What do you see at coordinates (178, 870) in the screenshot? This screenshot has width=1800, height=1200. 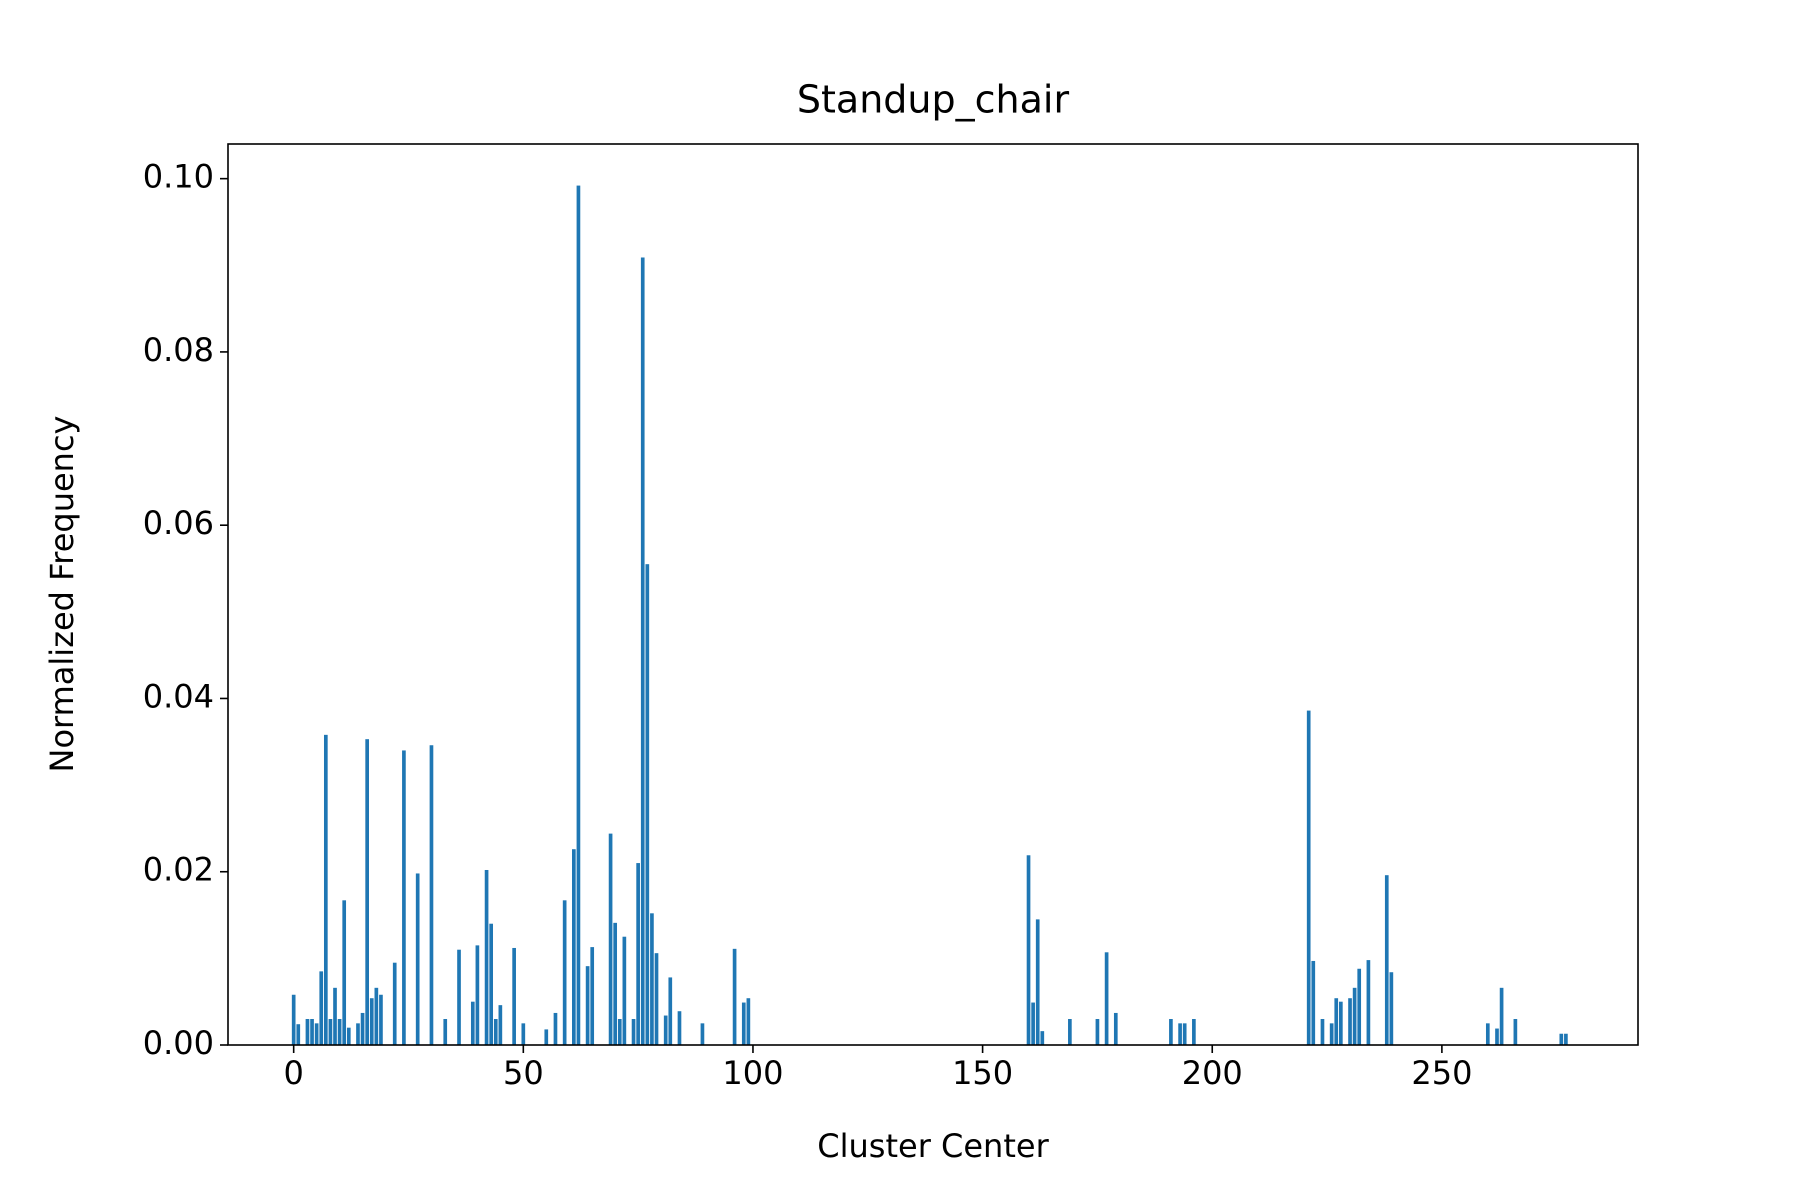 I see `y-tick-label: 0.02` at bounding box center [178, 870].